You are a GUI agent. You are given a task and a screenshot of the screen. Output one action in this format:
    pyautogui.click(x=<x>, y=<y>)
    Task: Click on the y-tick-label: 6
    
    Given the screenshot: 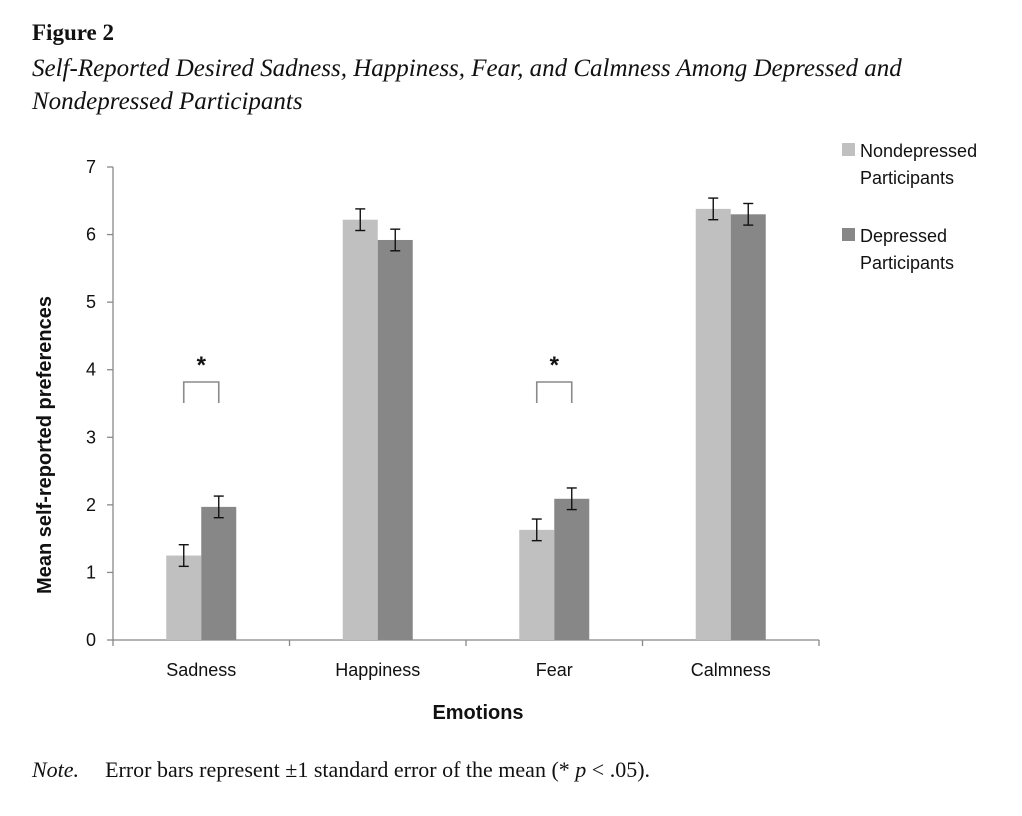 What is the action you would take?
    pyautogui.click(x=91, y=235)
    